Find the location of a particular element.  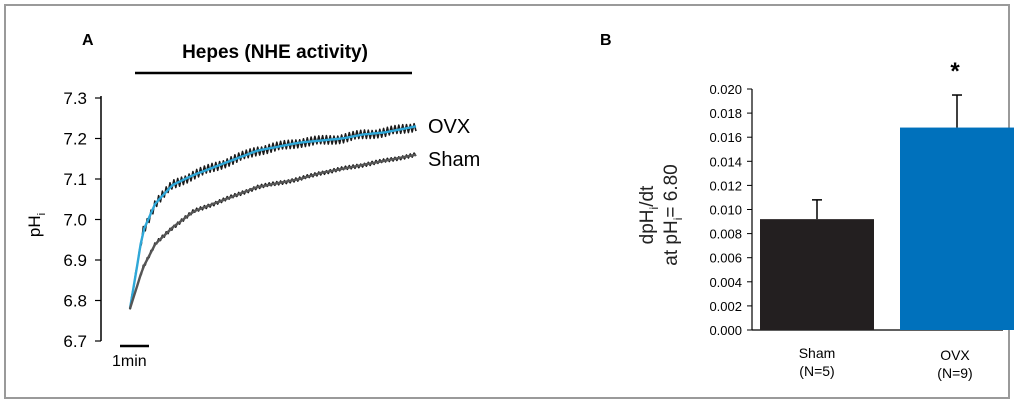

category-sublabel-sham: (N=5) is located at coordinates (816, 371).